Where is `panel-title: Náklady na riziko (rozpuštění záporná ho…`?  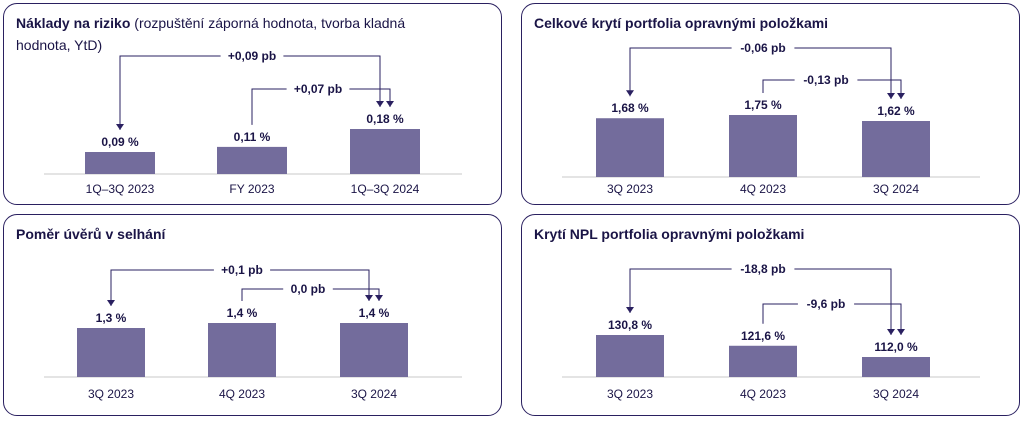
panel-title: Náklady na riziko (rozpuštění záporná ho… is located at coordinates (236, 34).